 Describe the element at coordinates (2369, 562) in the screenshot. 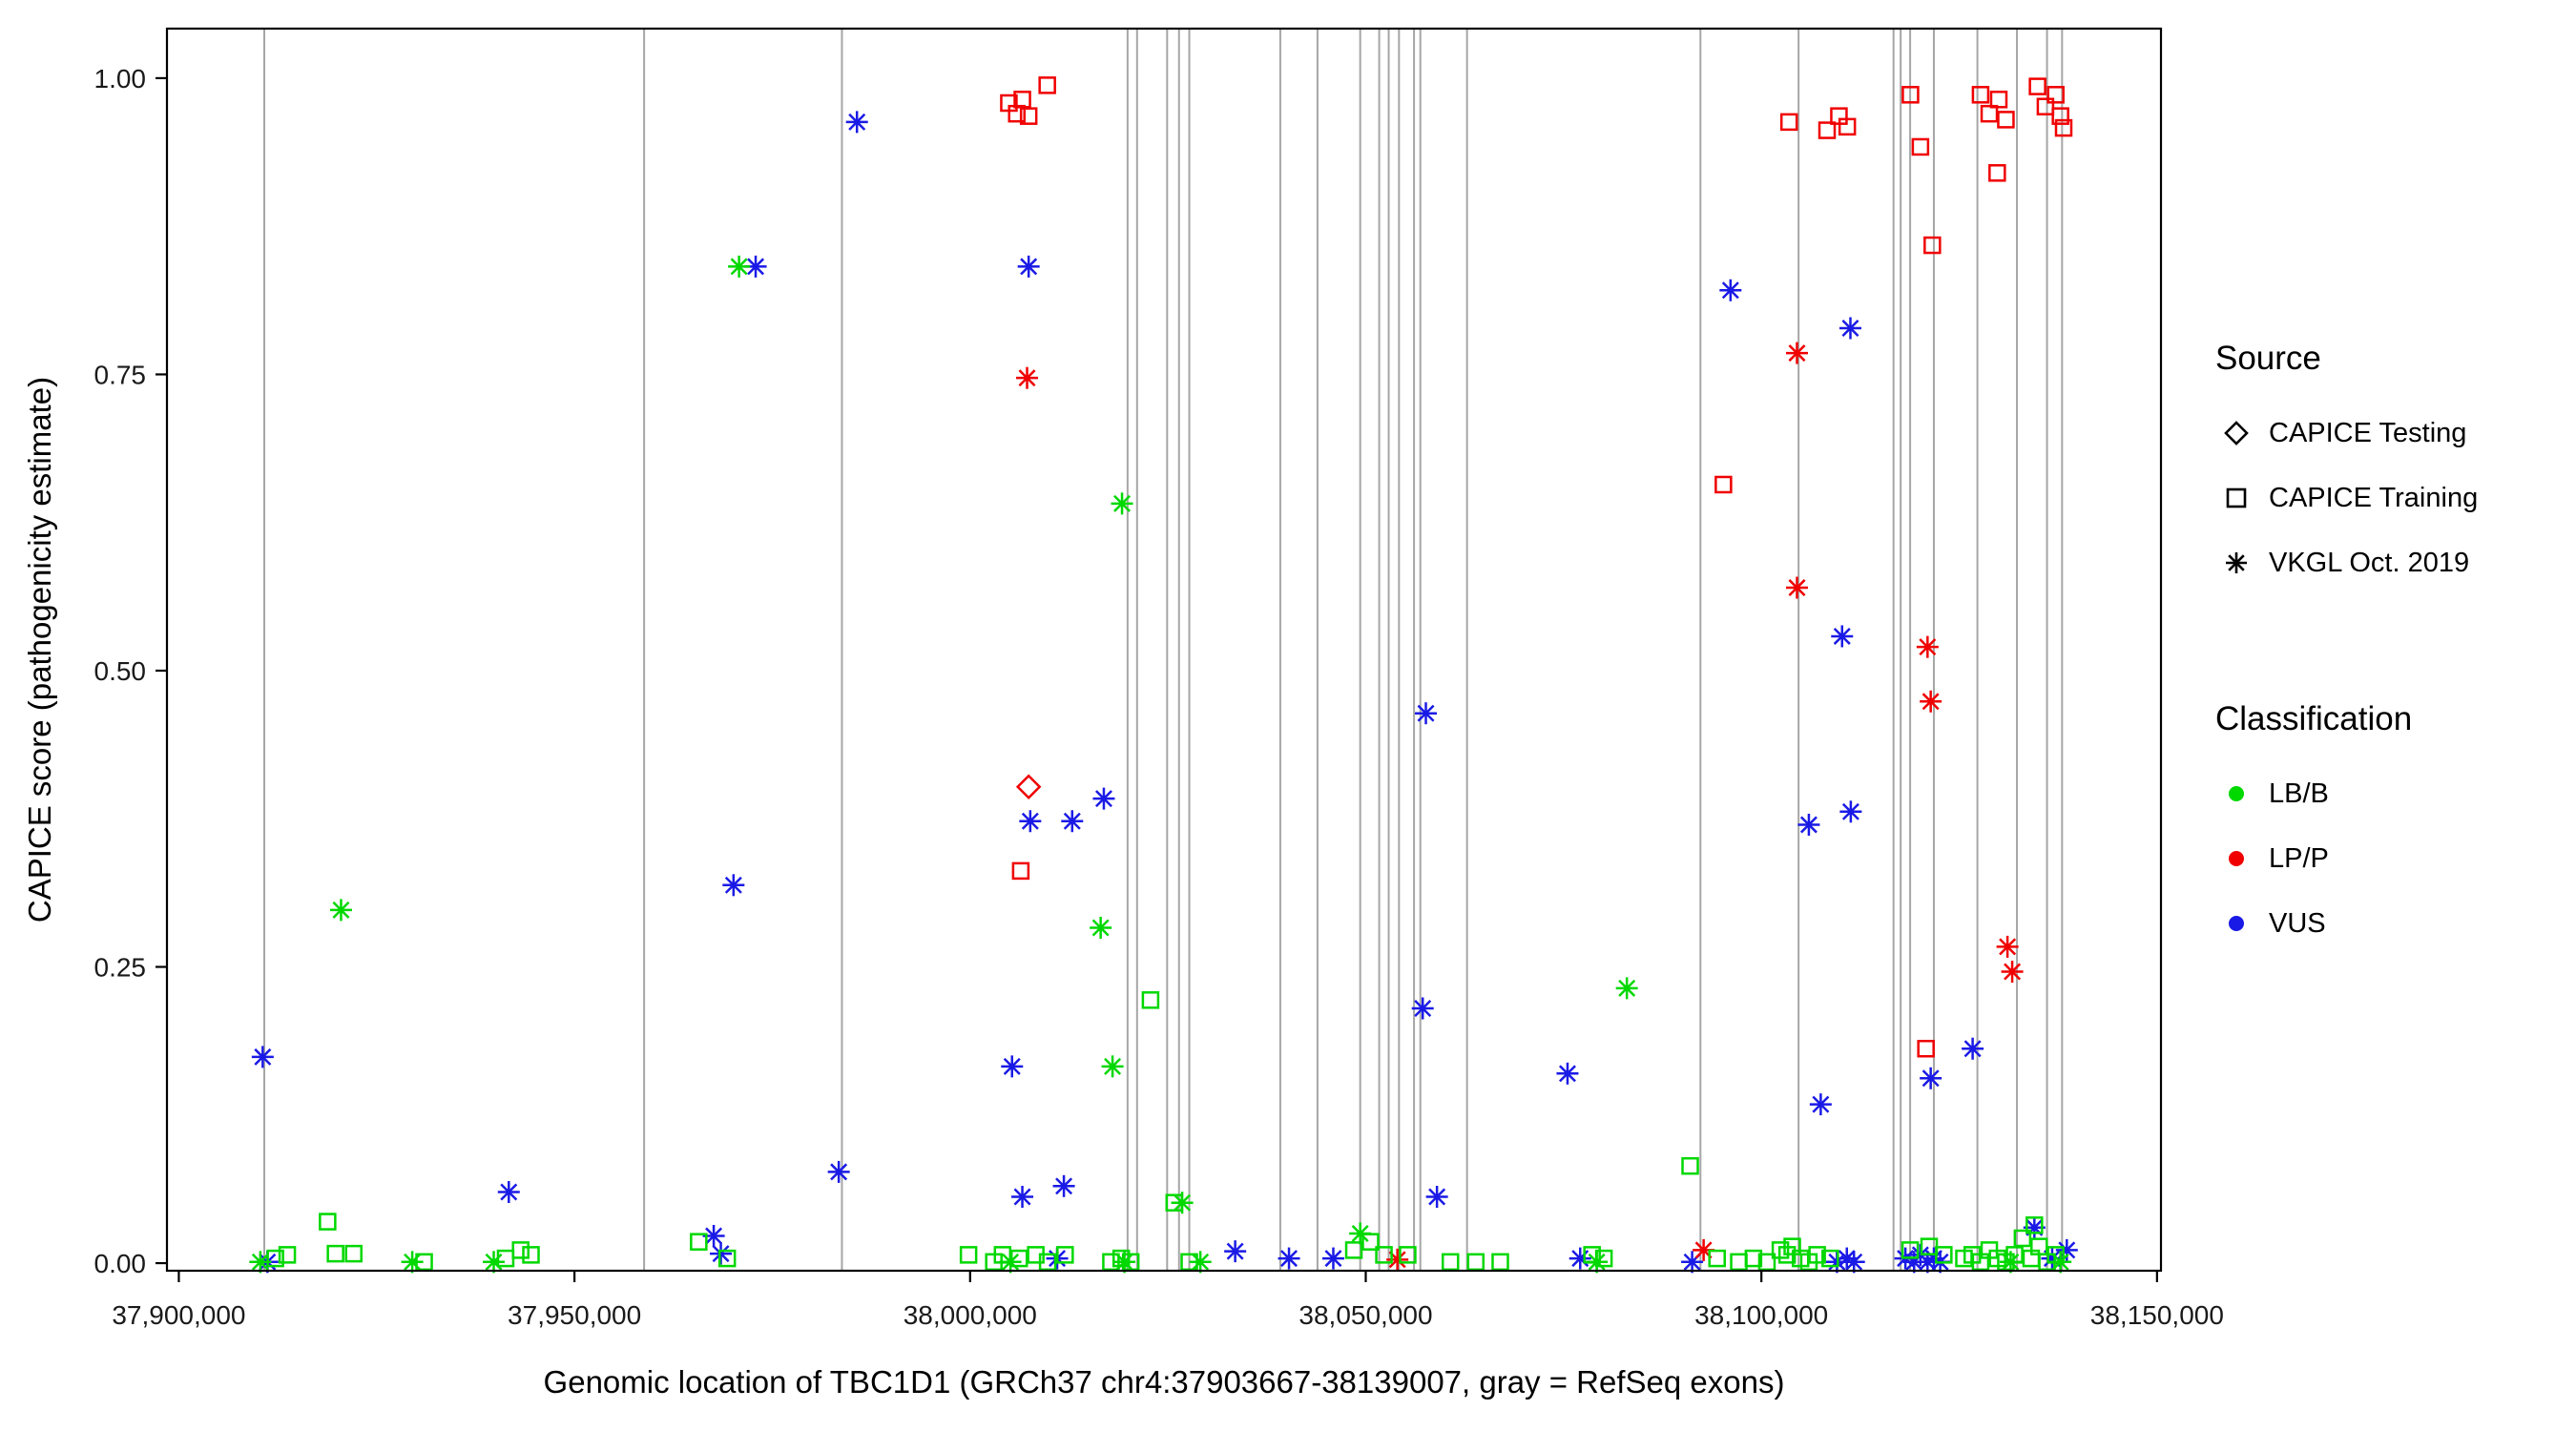

I see `legend-item-label: VKGL Oct. 2019` at that location.